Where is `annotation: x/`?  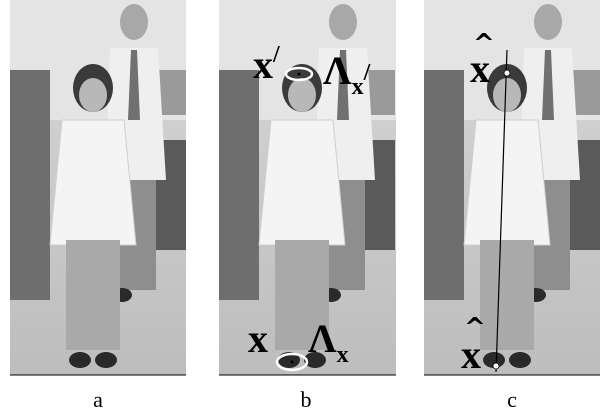
annotation: x/ is located at coordinates (266, 64).